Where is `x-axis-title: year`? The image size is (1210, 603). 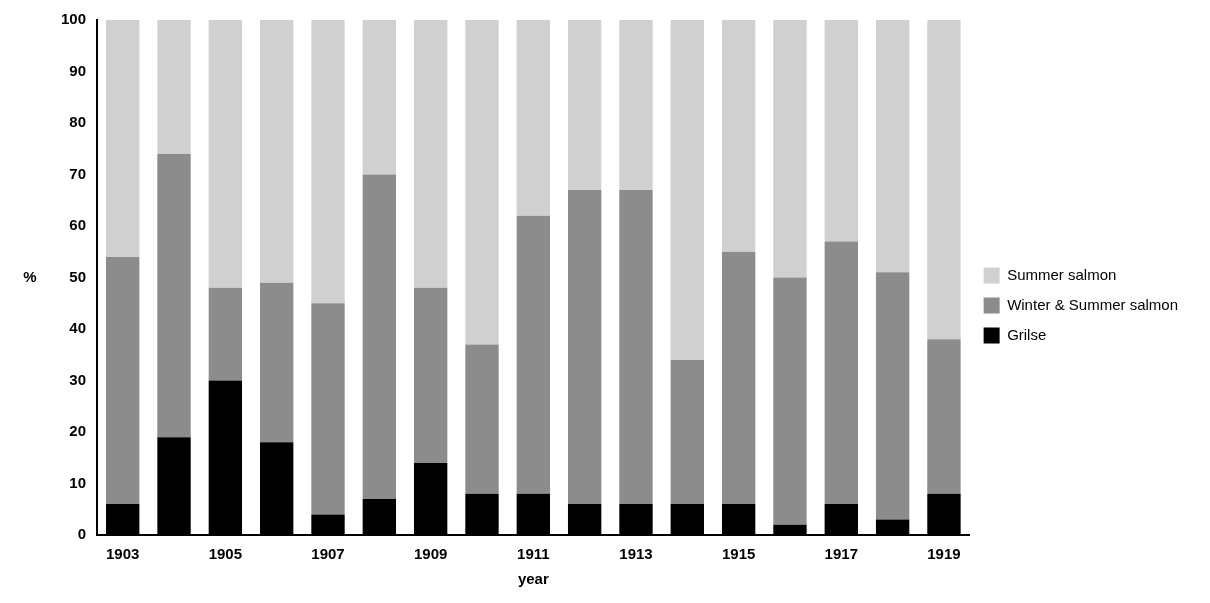
x-axis-title: year is located at coordinates (533, 579).